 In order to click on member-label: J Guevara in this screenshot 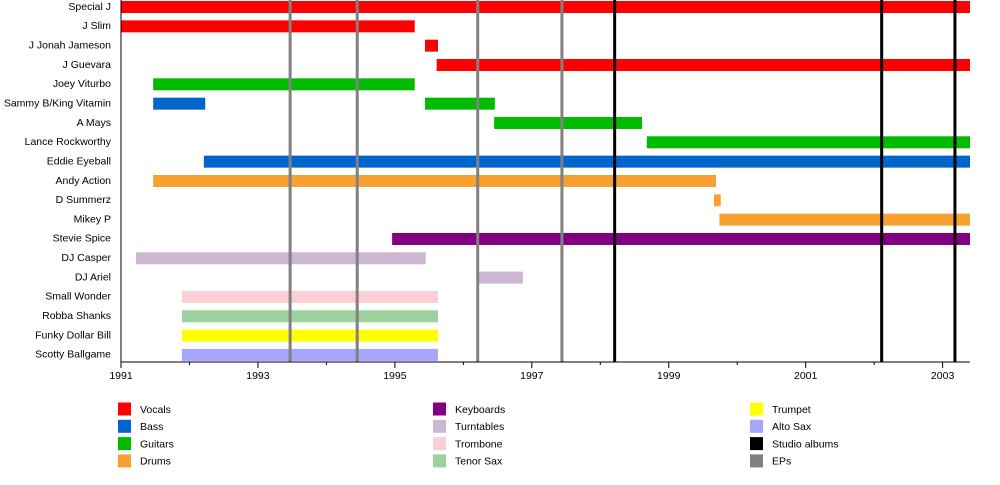, I will do `click(87, 65)`.